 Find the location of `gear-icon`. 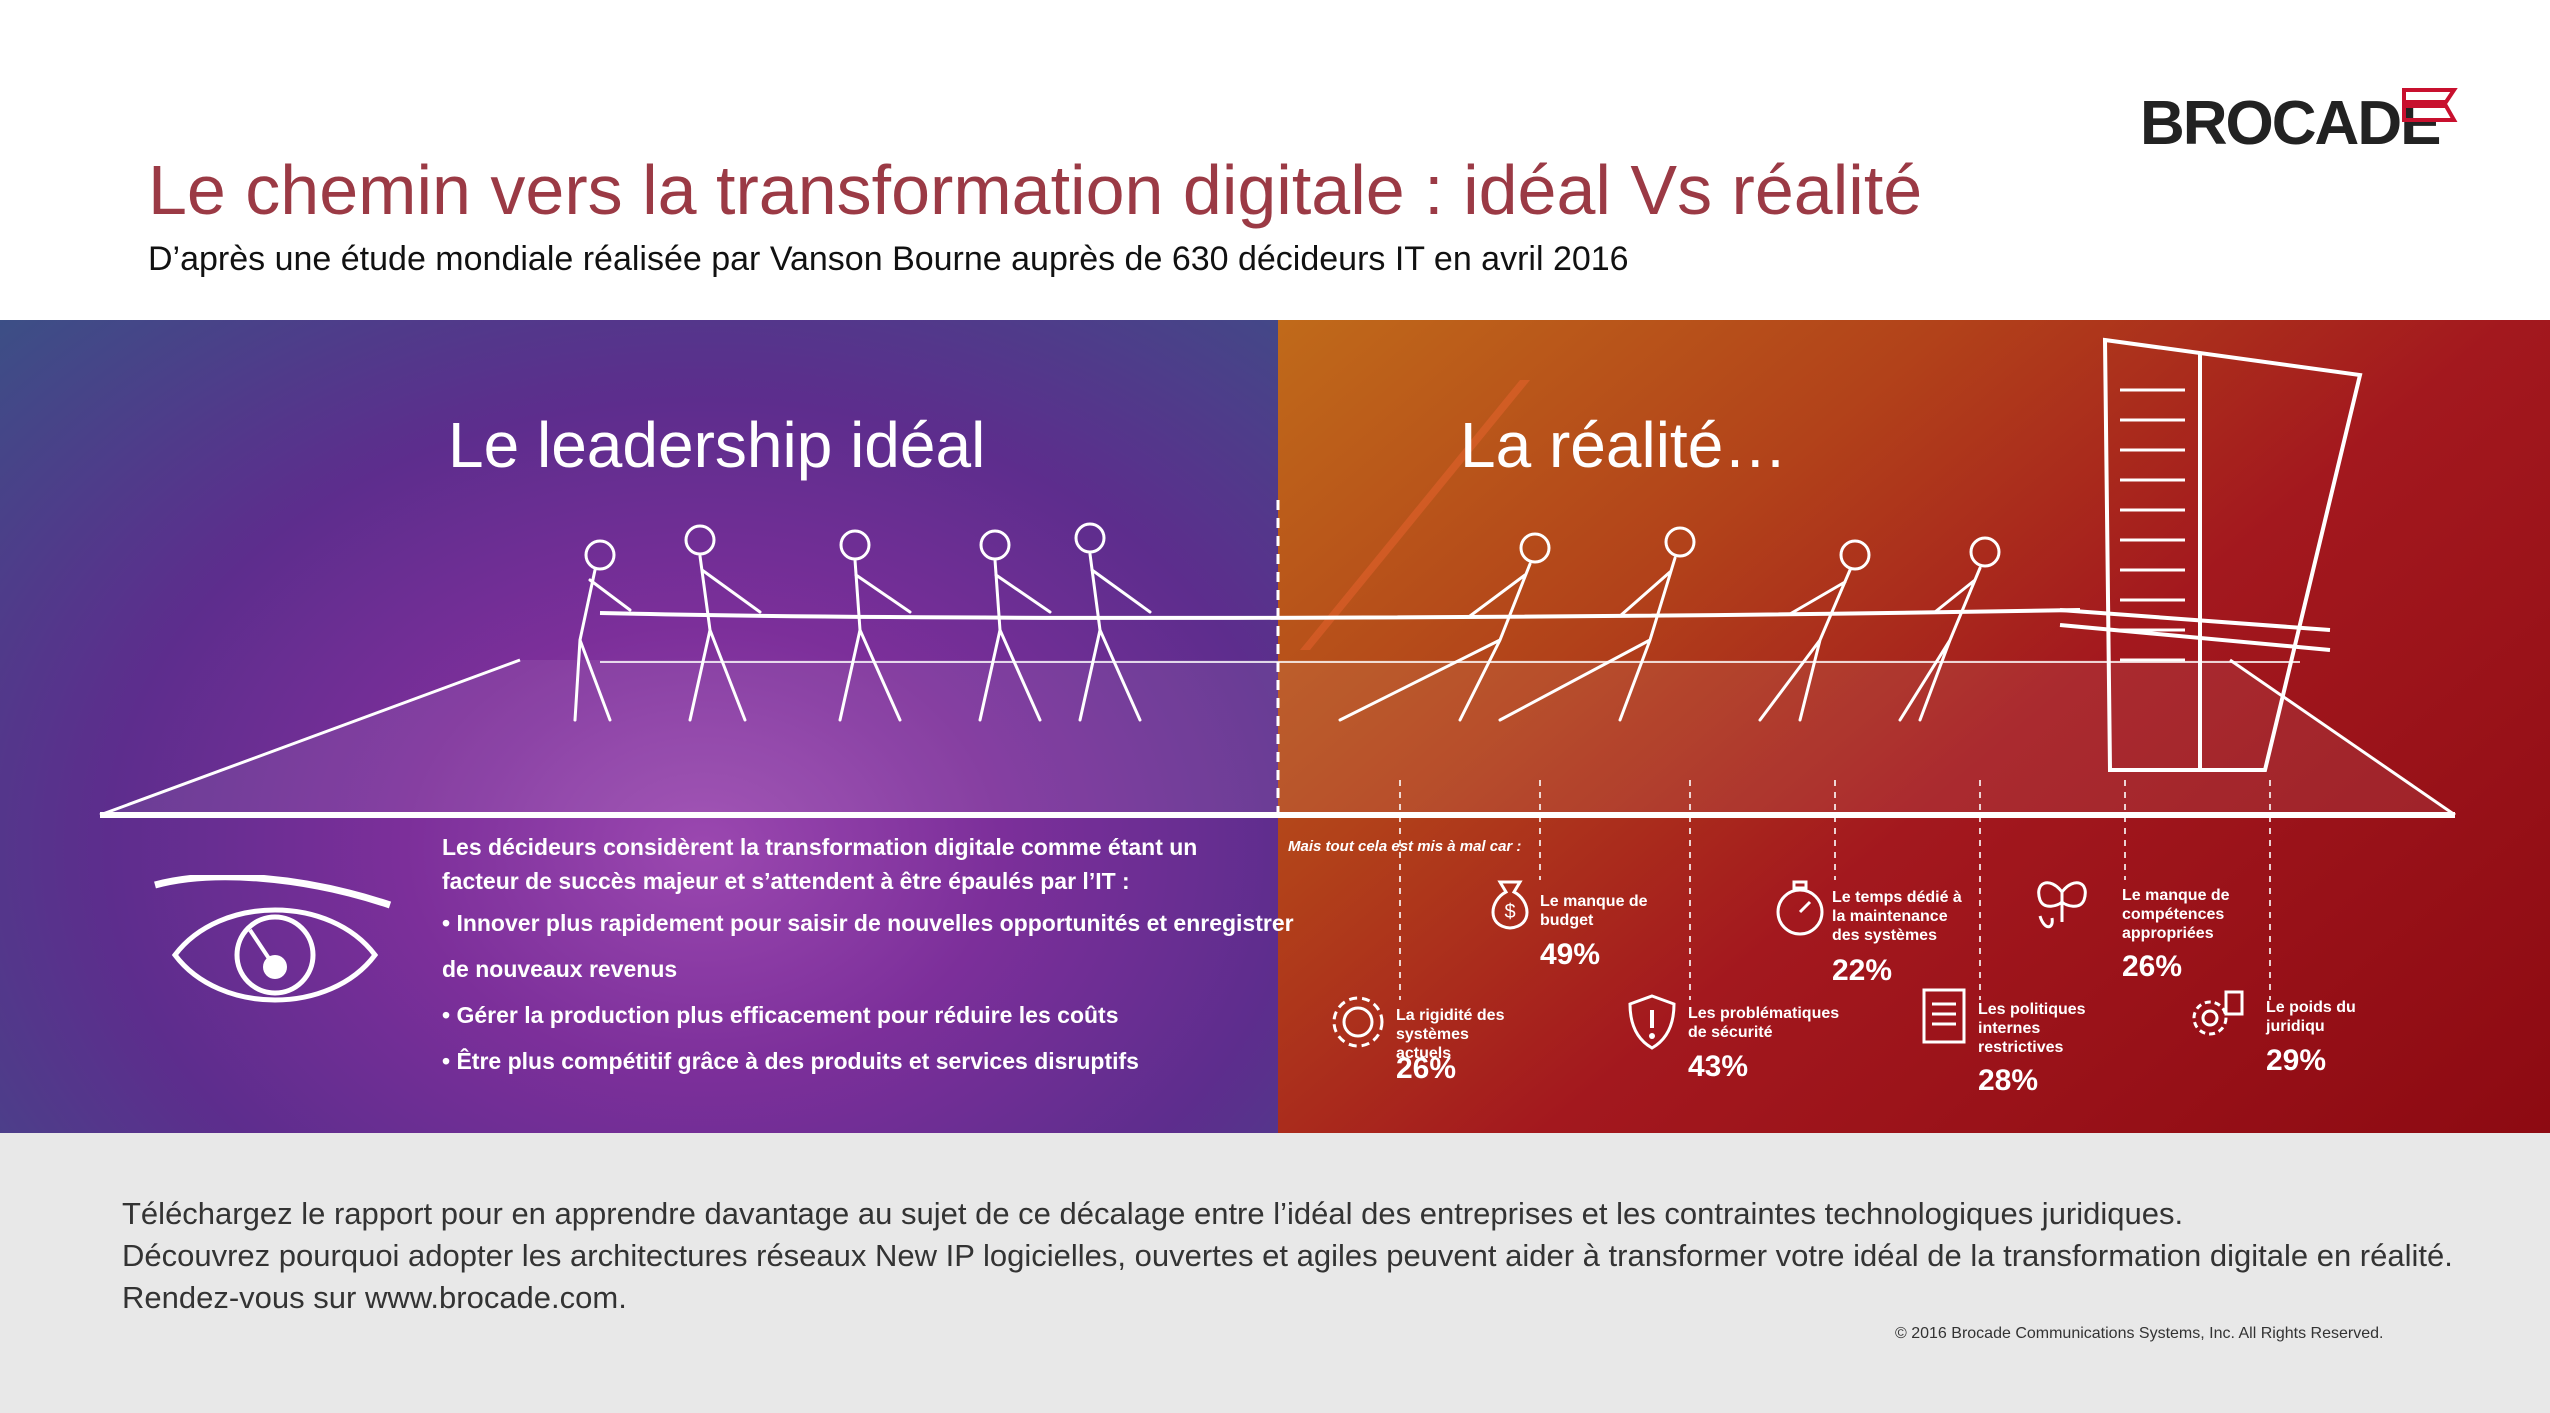

gear-icon is located at coordinates (1358, 1022).